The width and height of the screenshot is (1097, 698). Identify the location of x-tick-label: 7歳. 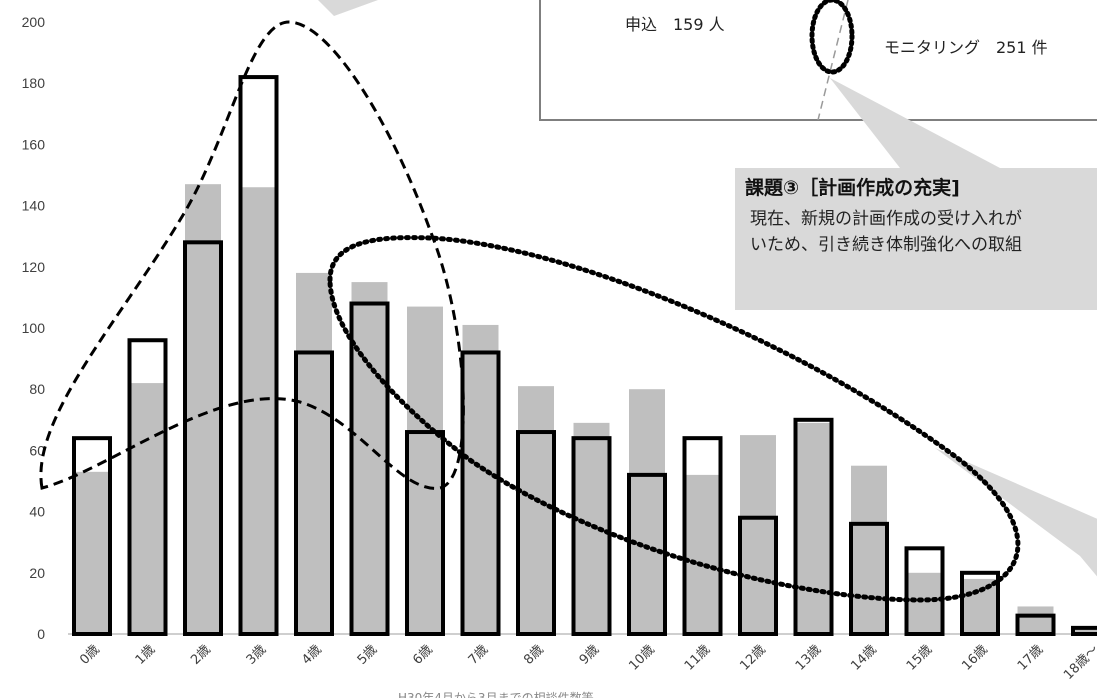
(479, 655).